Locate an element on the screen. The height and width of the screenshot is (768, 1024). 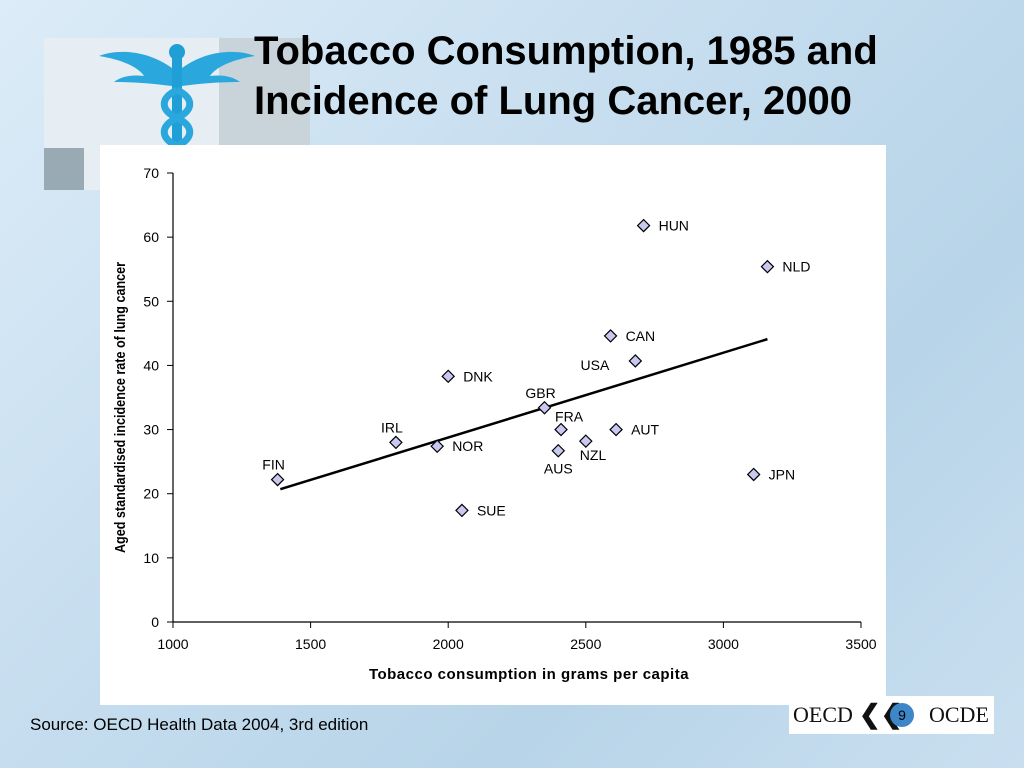
y-tick-label: 60 is located at coordinates (151, 237).